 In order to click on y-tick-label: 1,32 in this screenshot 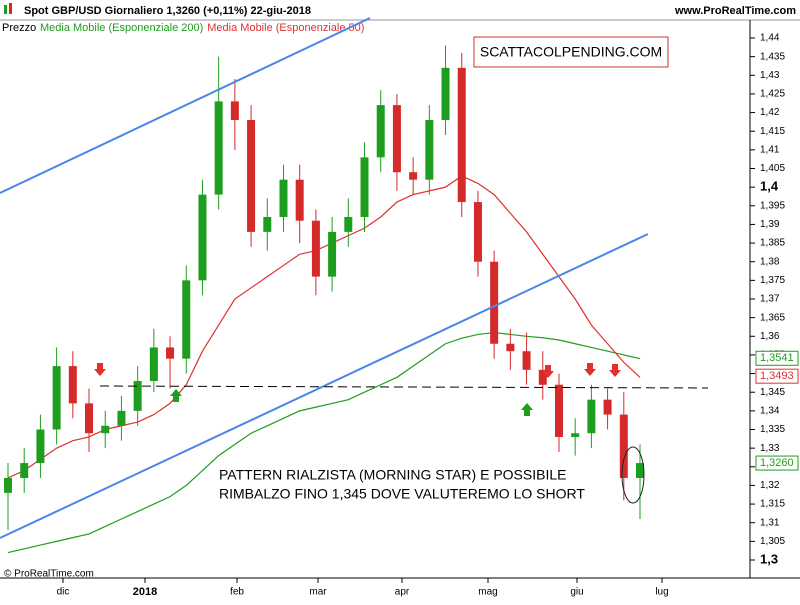, I will do `click(770, 485)`.